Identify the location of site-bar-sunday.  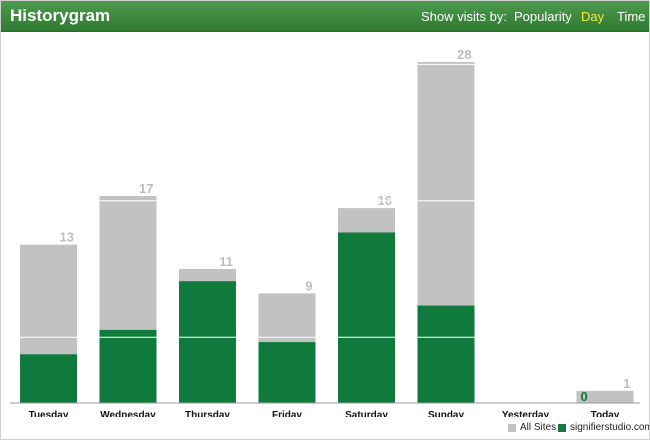
(446, 354).